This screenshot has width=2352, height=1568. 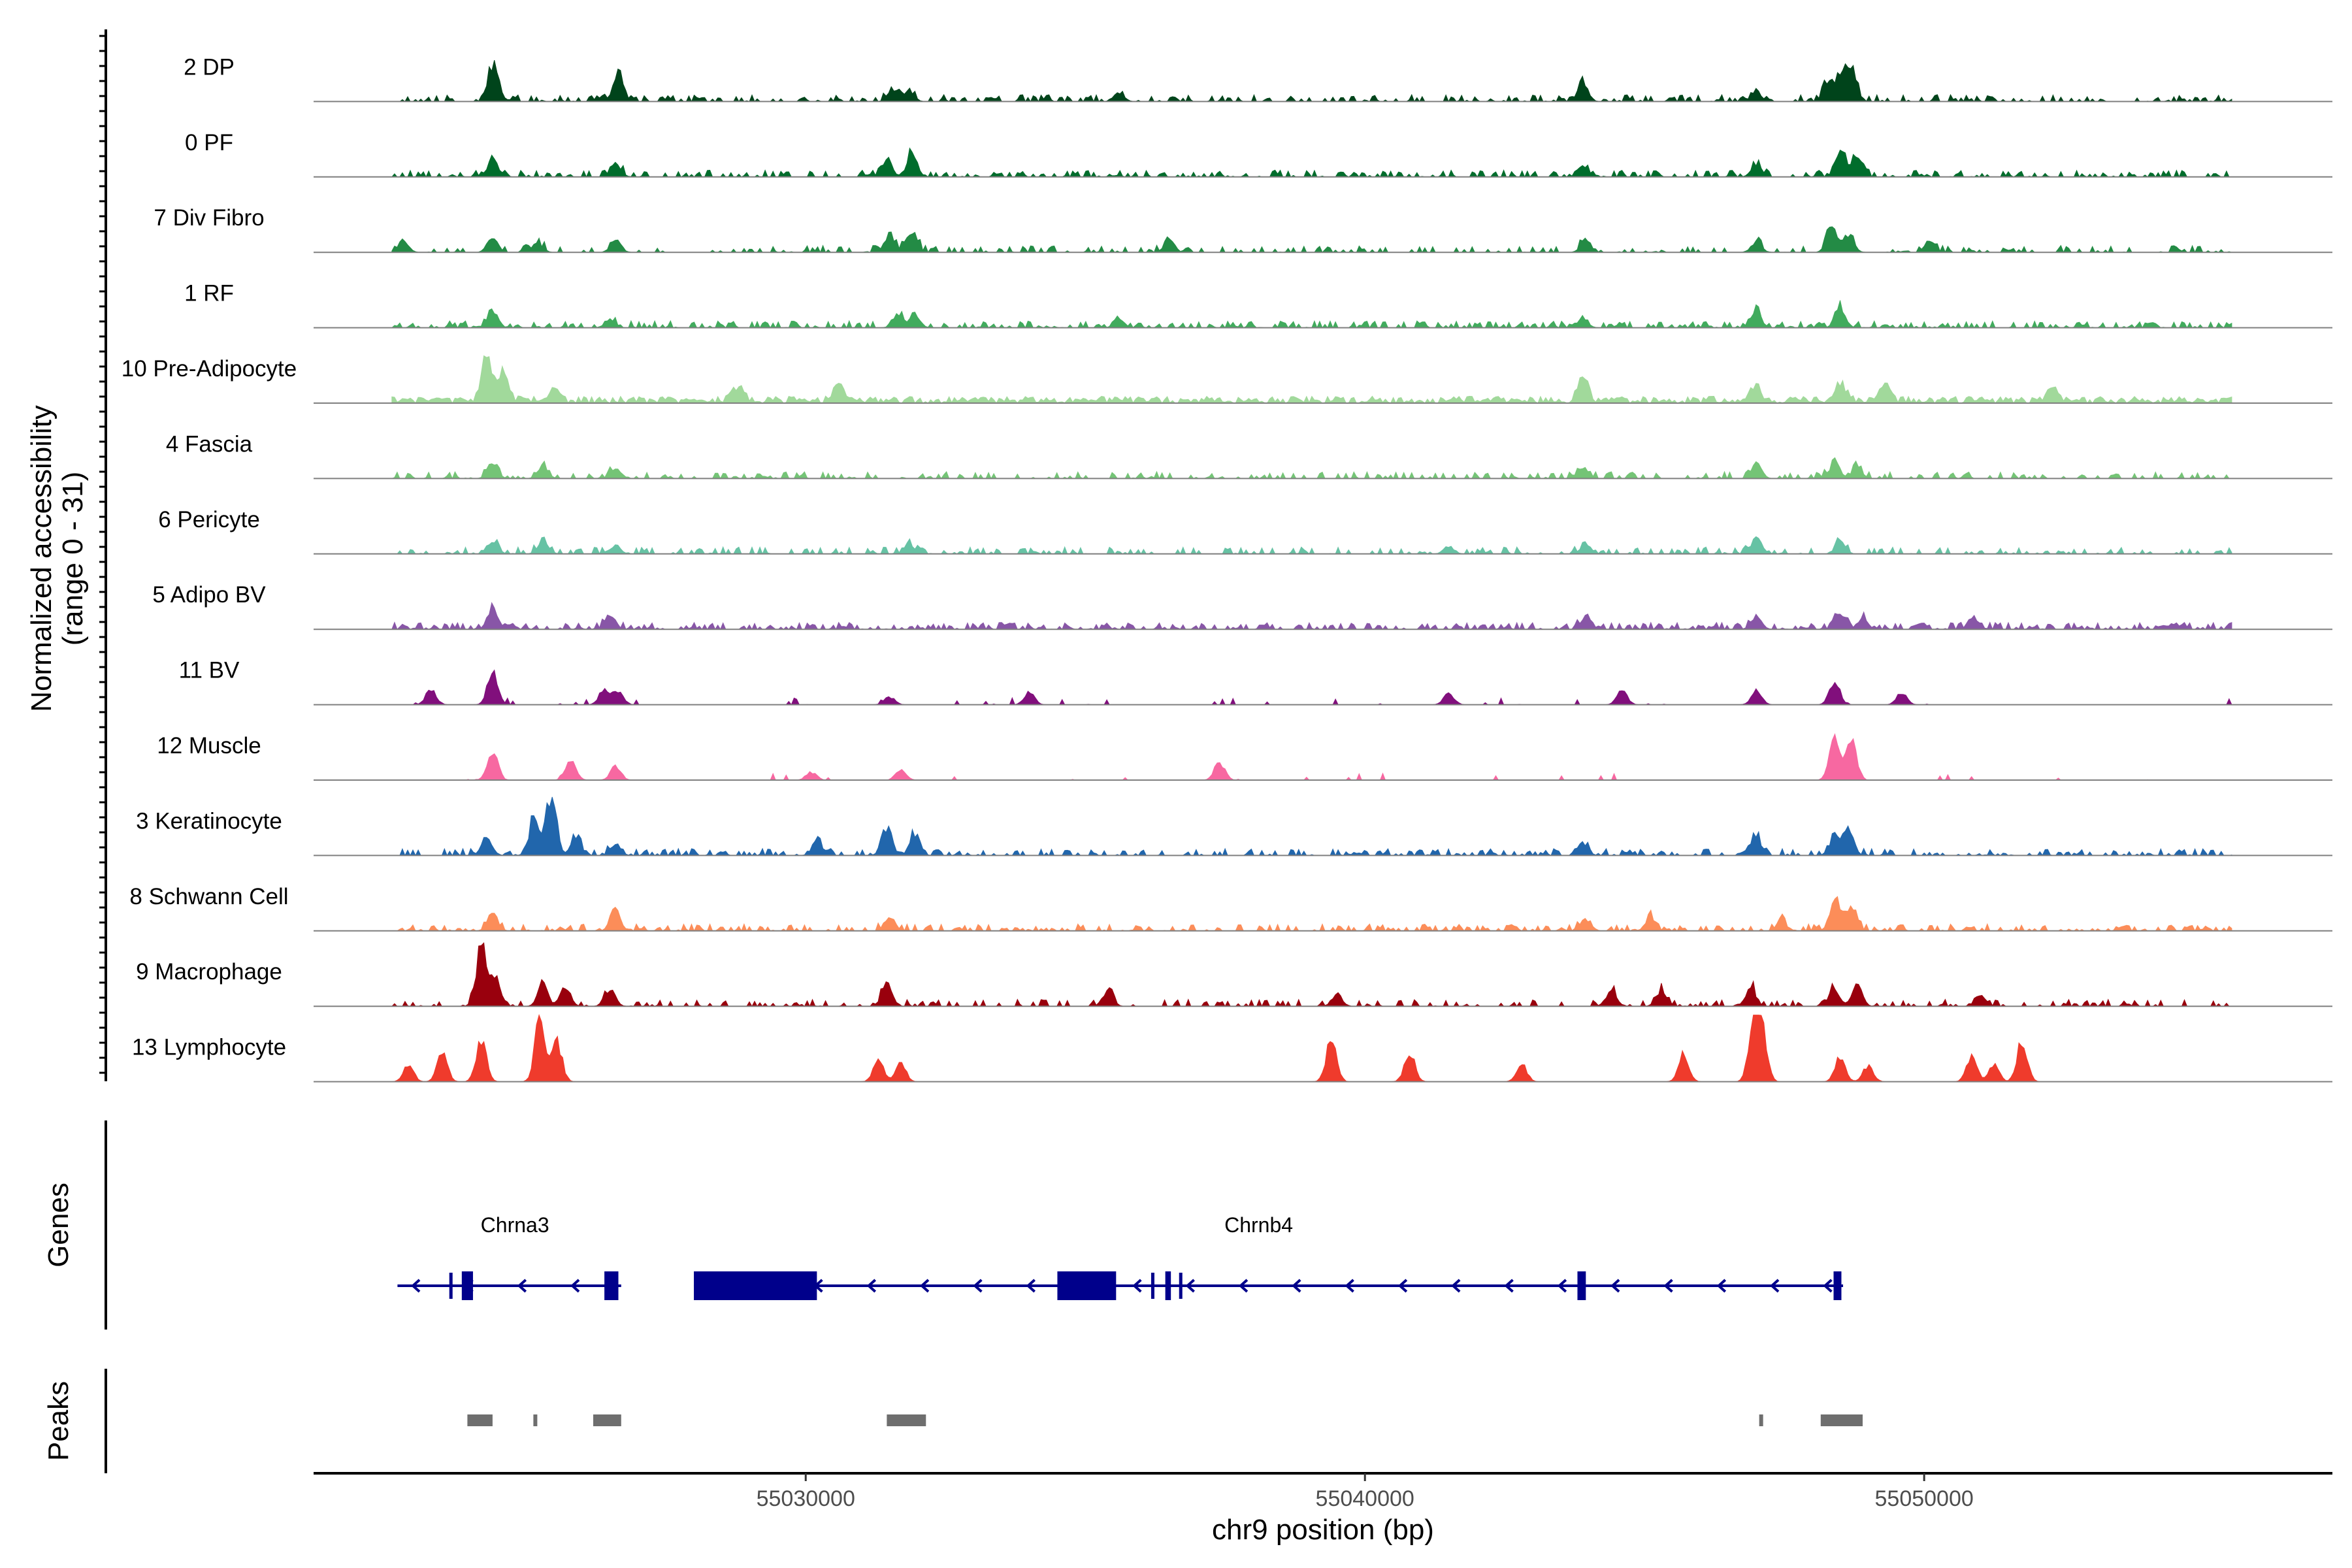 What do you see at coordinates (1242, 606) in the screenshot?
I see `track-8: 5 Adipo BV` at bounding box center [1242, 606].